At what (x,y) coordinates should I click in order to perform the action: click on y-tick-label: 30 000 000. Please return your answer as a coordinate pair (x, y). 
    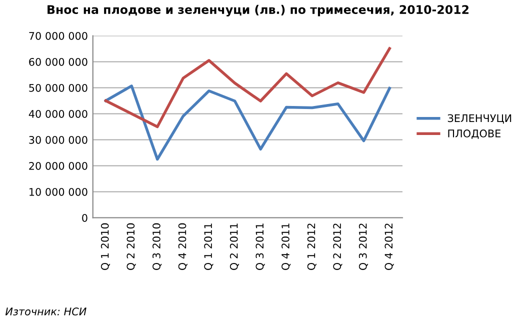
    Looking at the image, I should click on (58, 140).